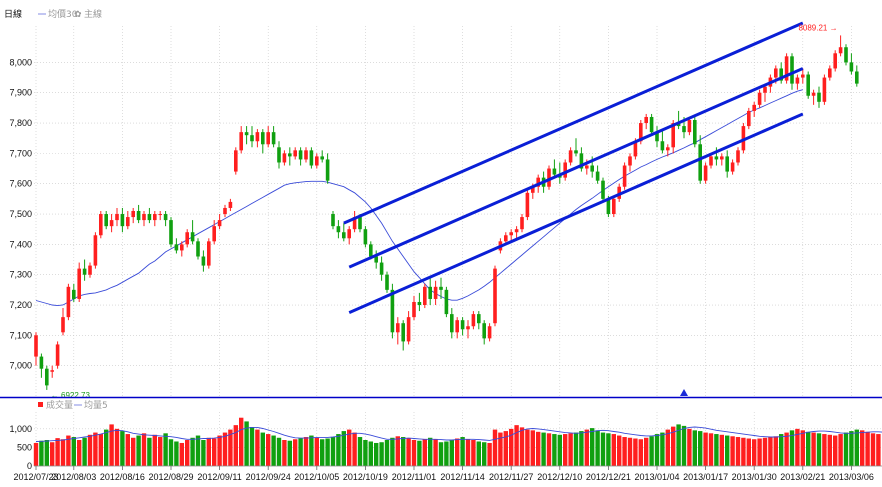 Image resolution: width=882 pixels, height=487 pixels. I want to click on mainline-legend-icon: ✿, so click(78, 15).